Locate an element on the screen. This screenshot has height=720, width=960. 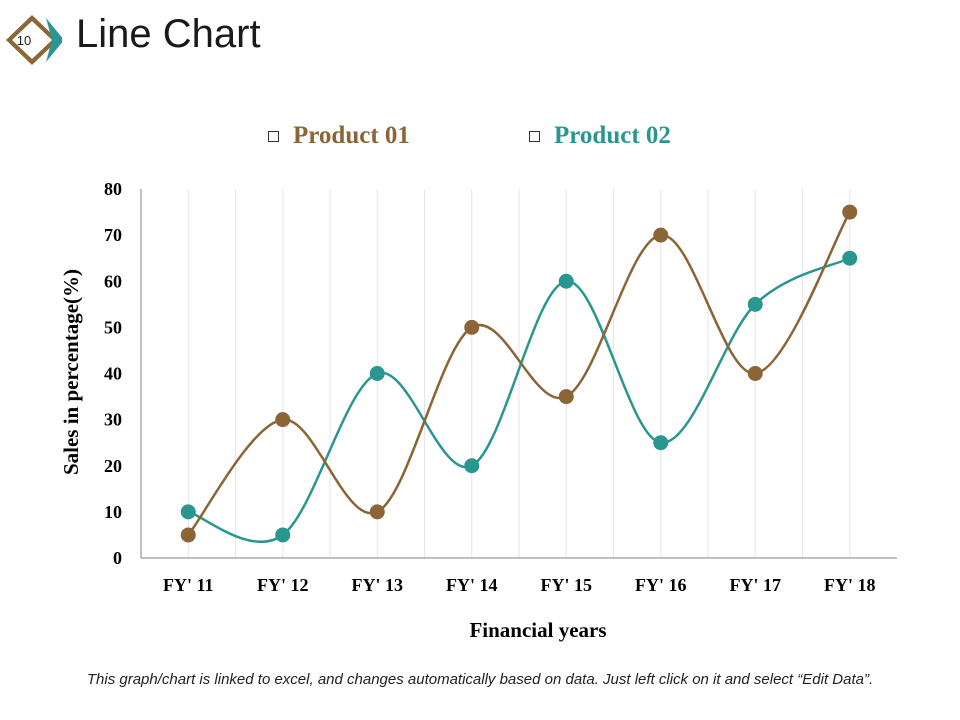
y-tick-label: 20 is located at coordinates (113, 466).